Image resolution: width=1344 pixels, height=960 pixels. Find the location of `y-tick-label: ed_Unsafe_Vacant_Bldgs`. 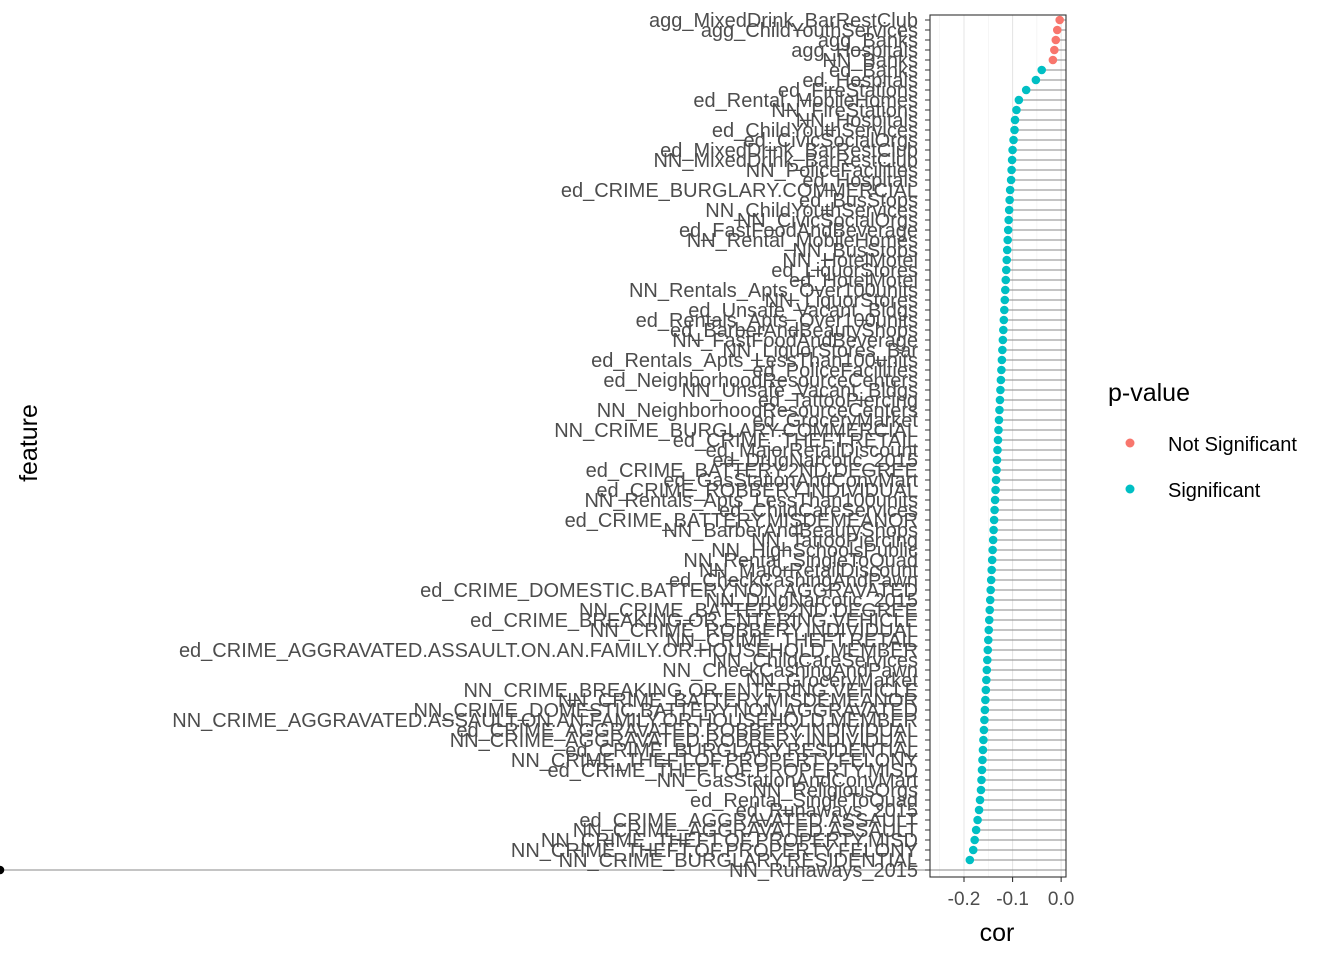

y-tick-label: ed_Unsafe_Vacant_Bldgs is located at coordinates (803, 311).